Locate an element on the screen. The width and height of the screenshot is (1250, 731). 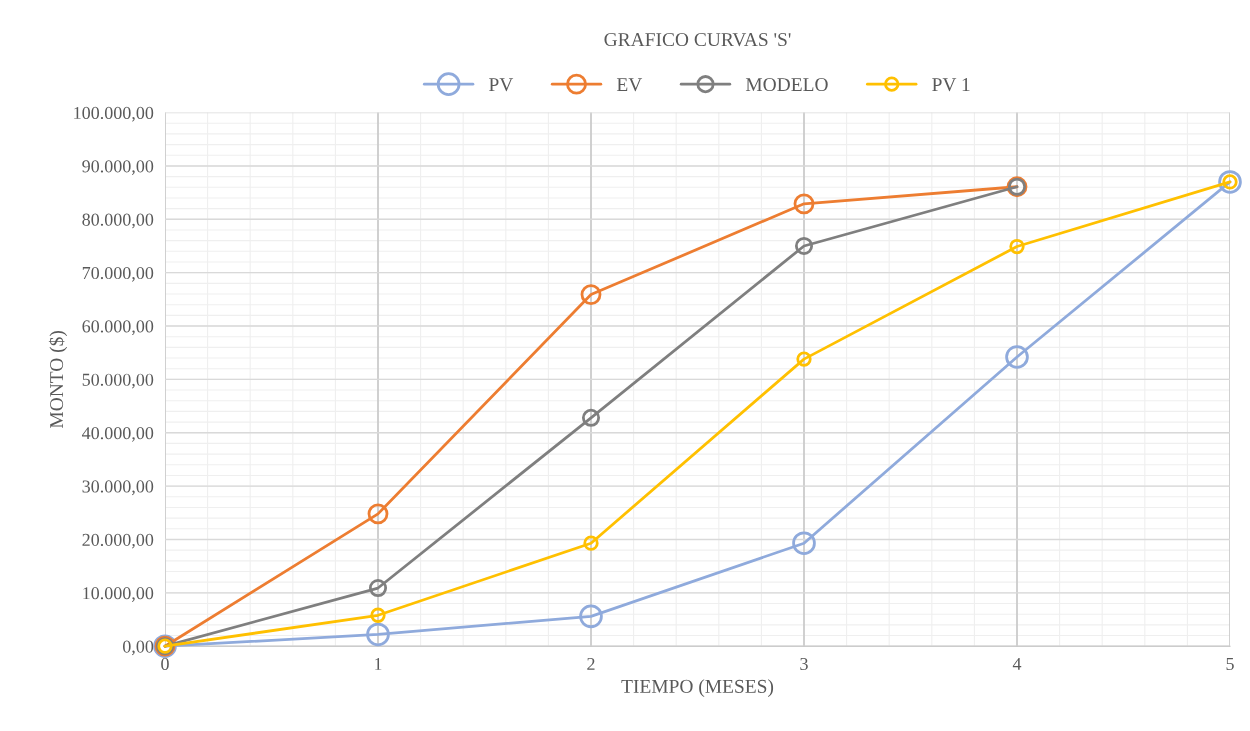
legend-label: PV 1 is located at coordinates (951, 85).